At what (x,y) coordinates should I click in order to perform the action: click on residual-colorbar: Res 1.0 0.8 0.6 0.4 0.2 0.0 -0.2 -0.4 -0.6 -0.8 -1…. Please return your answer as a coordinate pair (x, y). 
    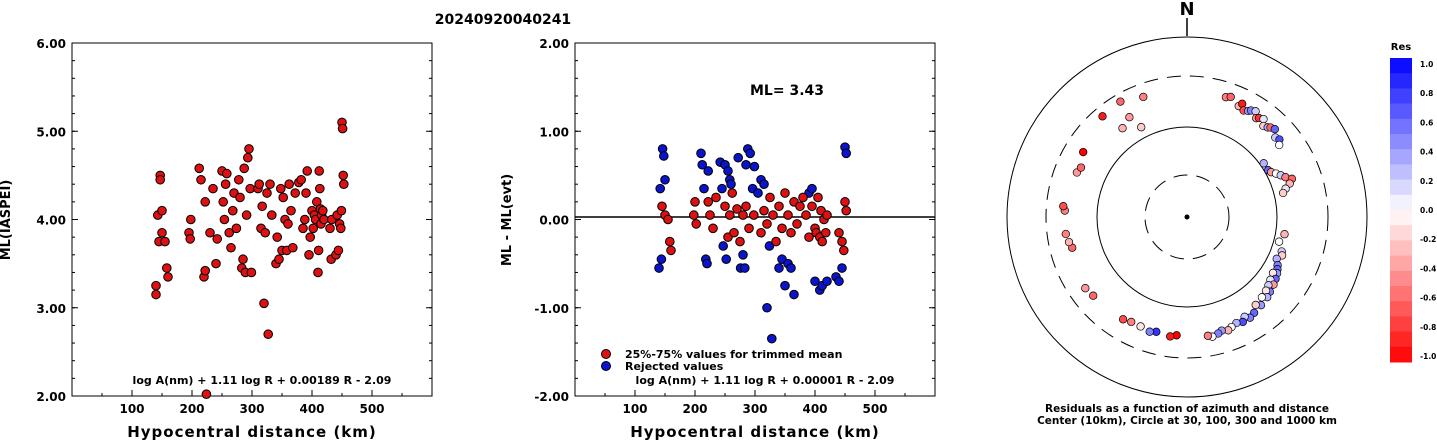
    Looking at the image, I should click on (1413, 202).